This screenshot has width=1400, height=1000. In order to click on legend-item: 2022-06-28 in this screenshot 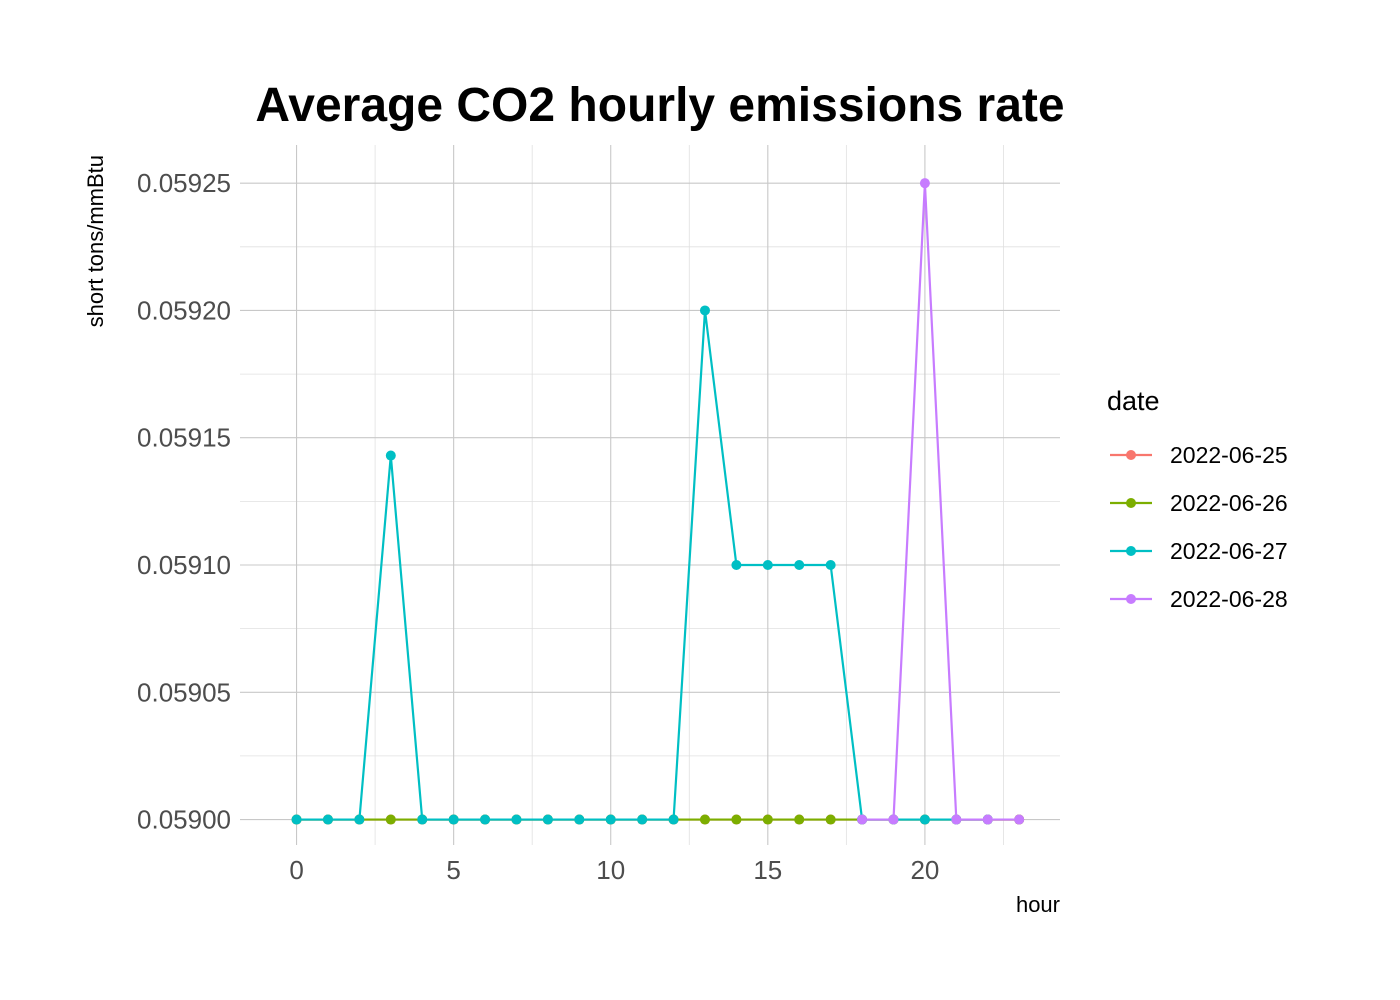, I will do `click(1199, 599)`.